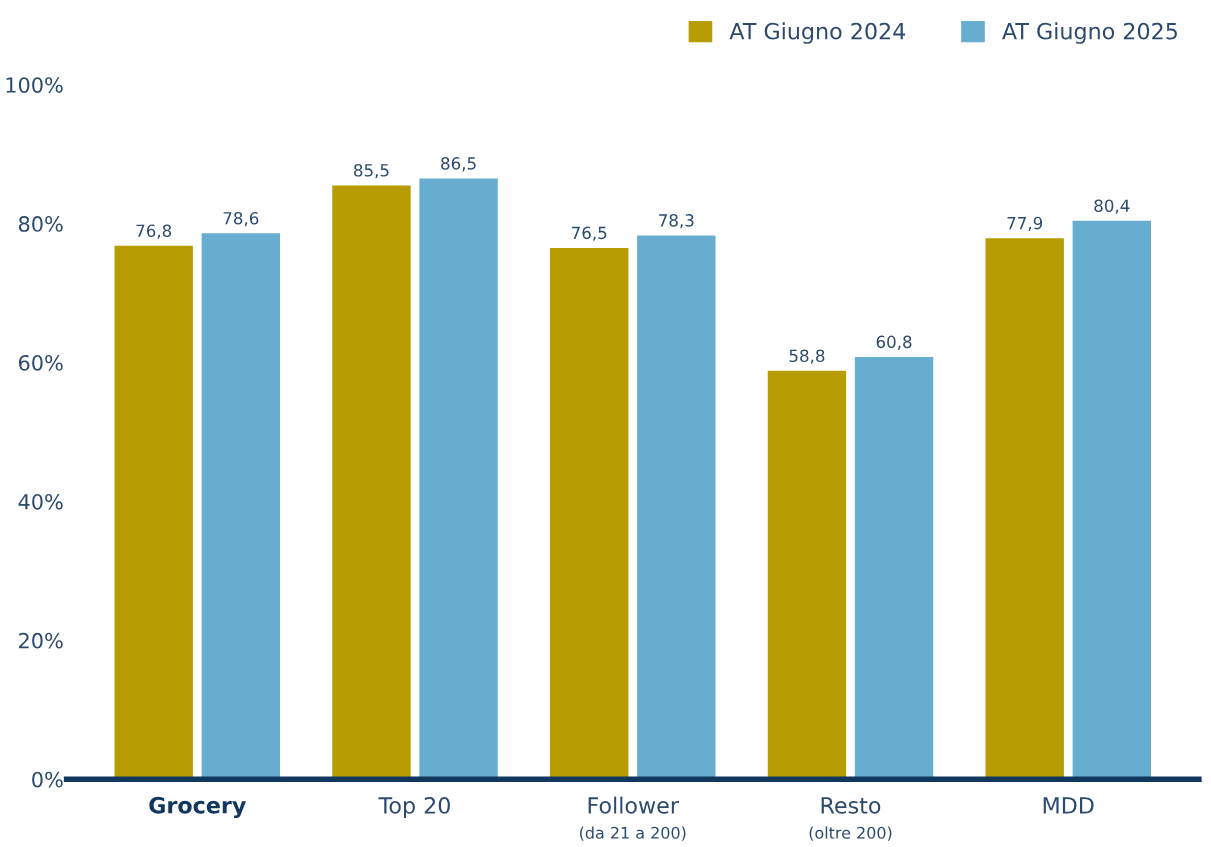  Describe the element at coordinates (197, 807) in the screenshot. I see `x-tick-label: Grocery` at that location.